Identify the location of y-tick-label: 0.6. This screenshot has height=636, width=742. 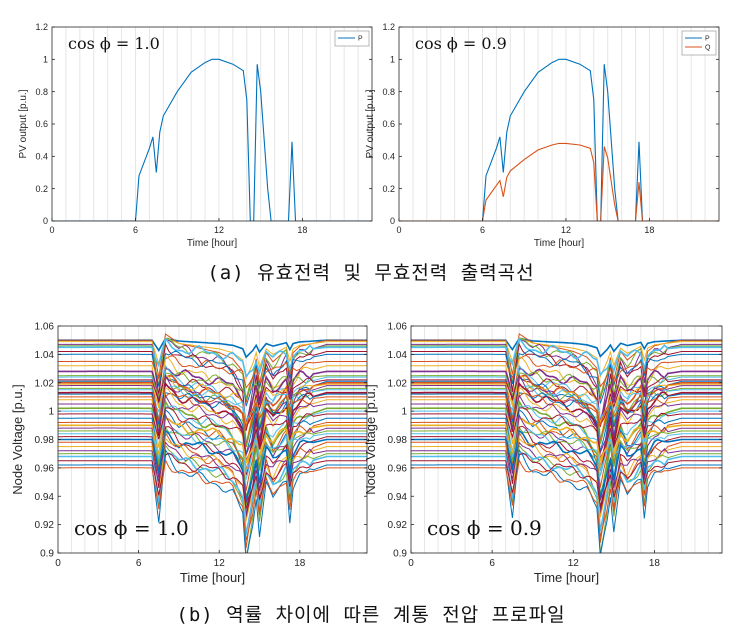
(41, 124).